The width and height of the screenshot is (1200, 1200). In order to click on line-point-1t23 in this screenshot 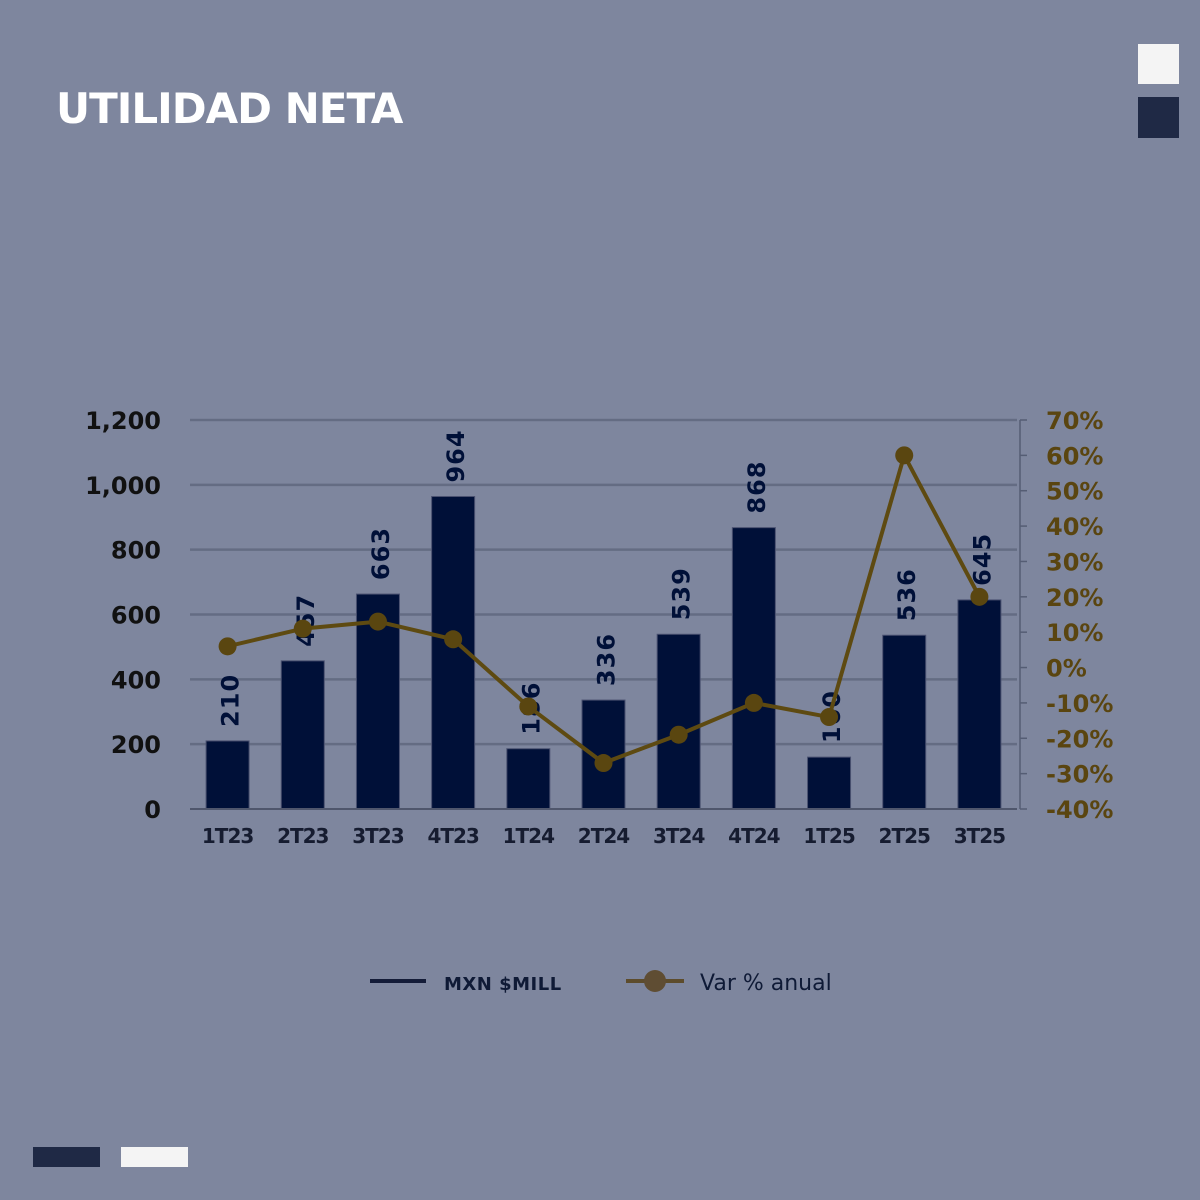, I will do `click(227, 646)`.